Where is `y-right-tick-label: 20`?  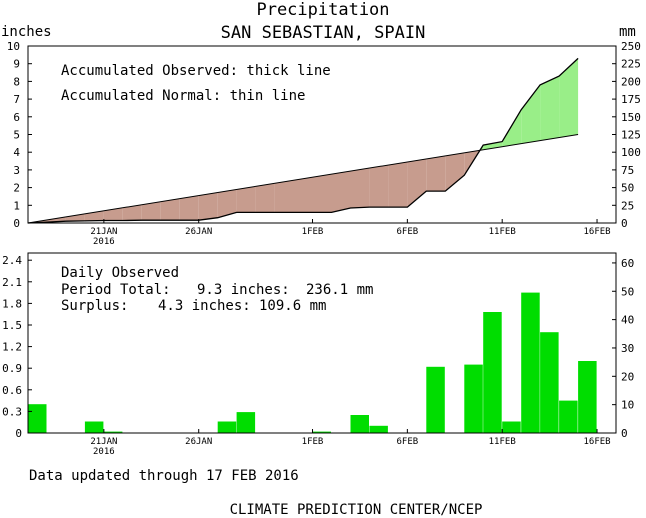
y-right-tick-label: 20 is located at coordinates (627, 376).